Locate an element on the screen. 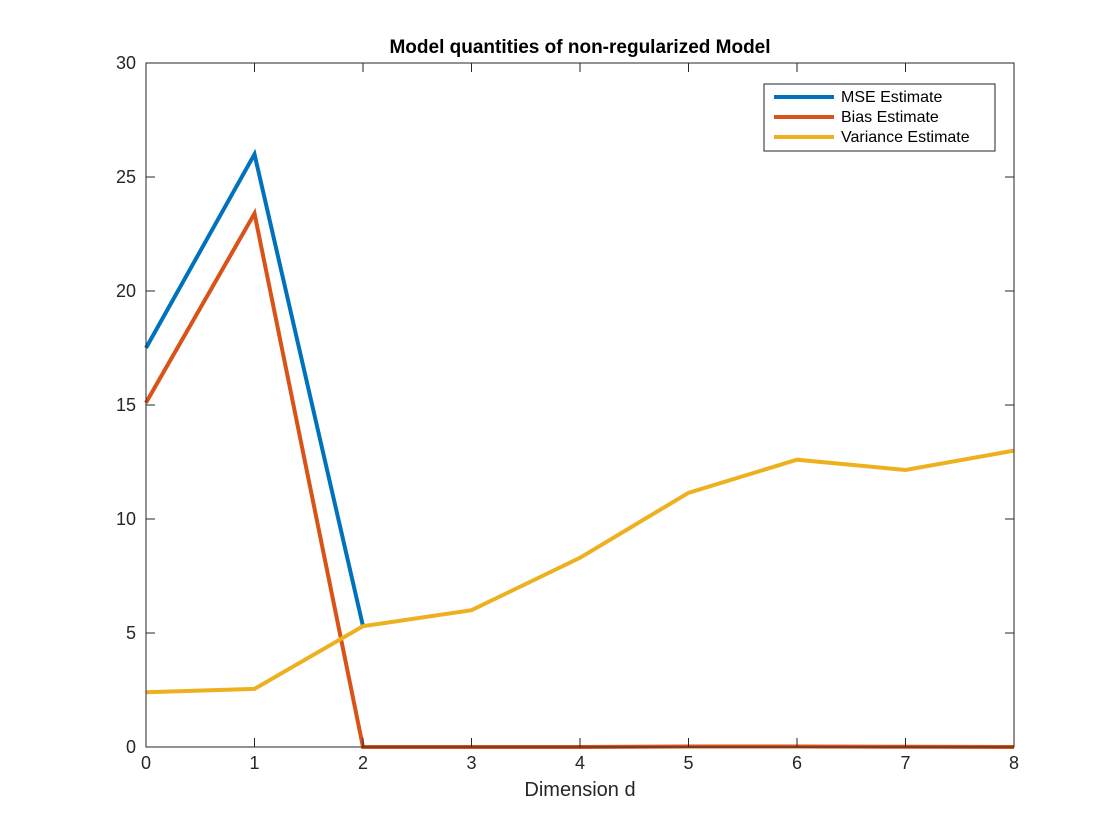  legend-label-1: Bias Estimate is located at coordinates (890, 117).